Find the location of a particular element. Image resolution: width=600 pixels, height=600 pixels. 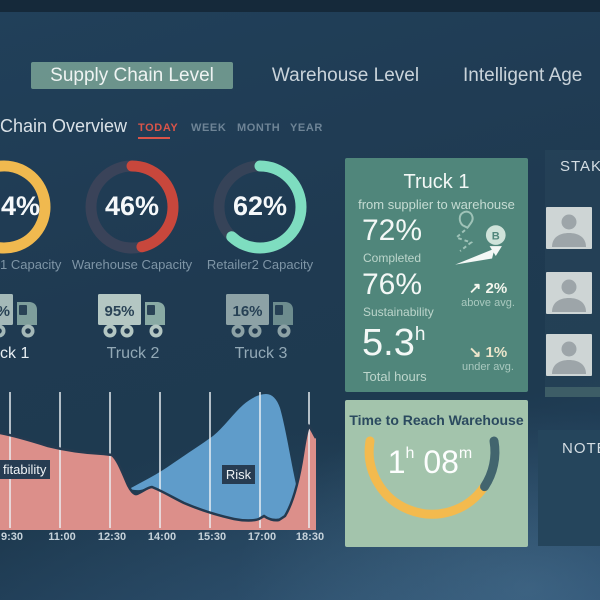

x-tick-1100: 11:00 is located at coordinates (62, 537).